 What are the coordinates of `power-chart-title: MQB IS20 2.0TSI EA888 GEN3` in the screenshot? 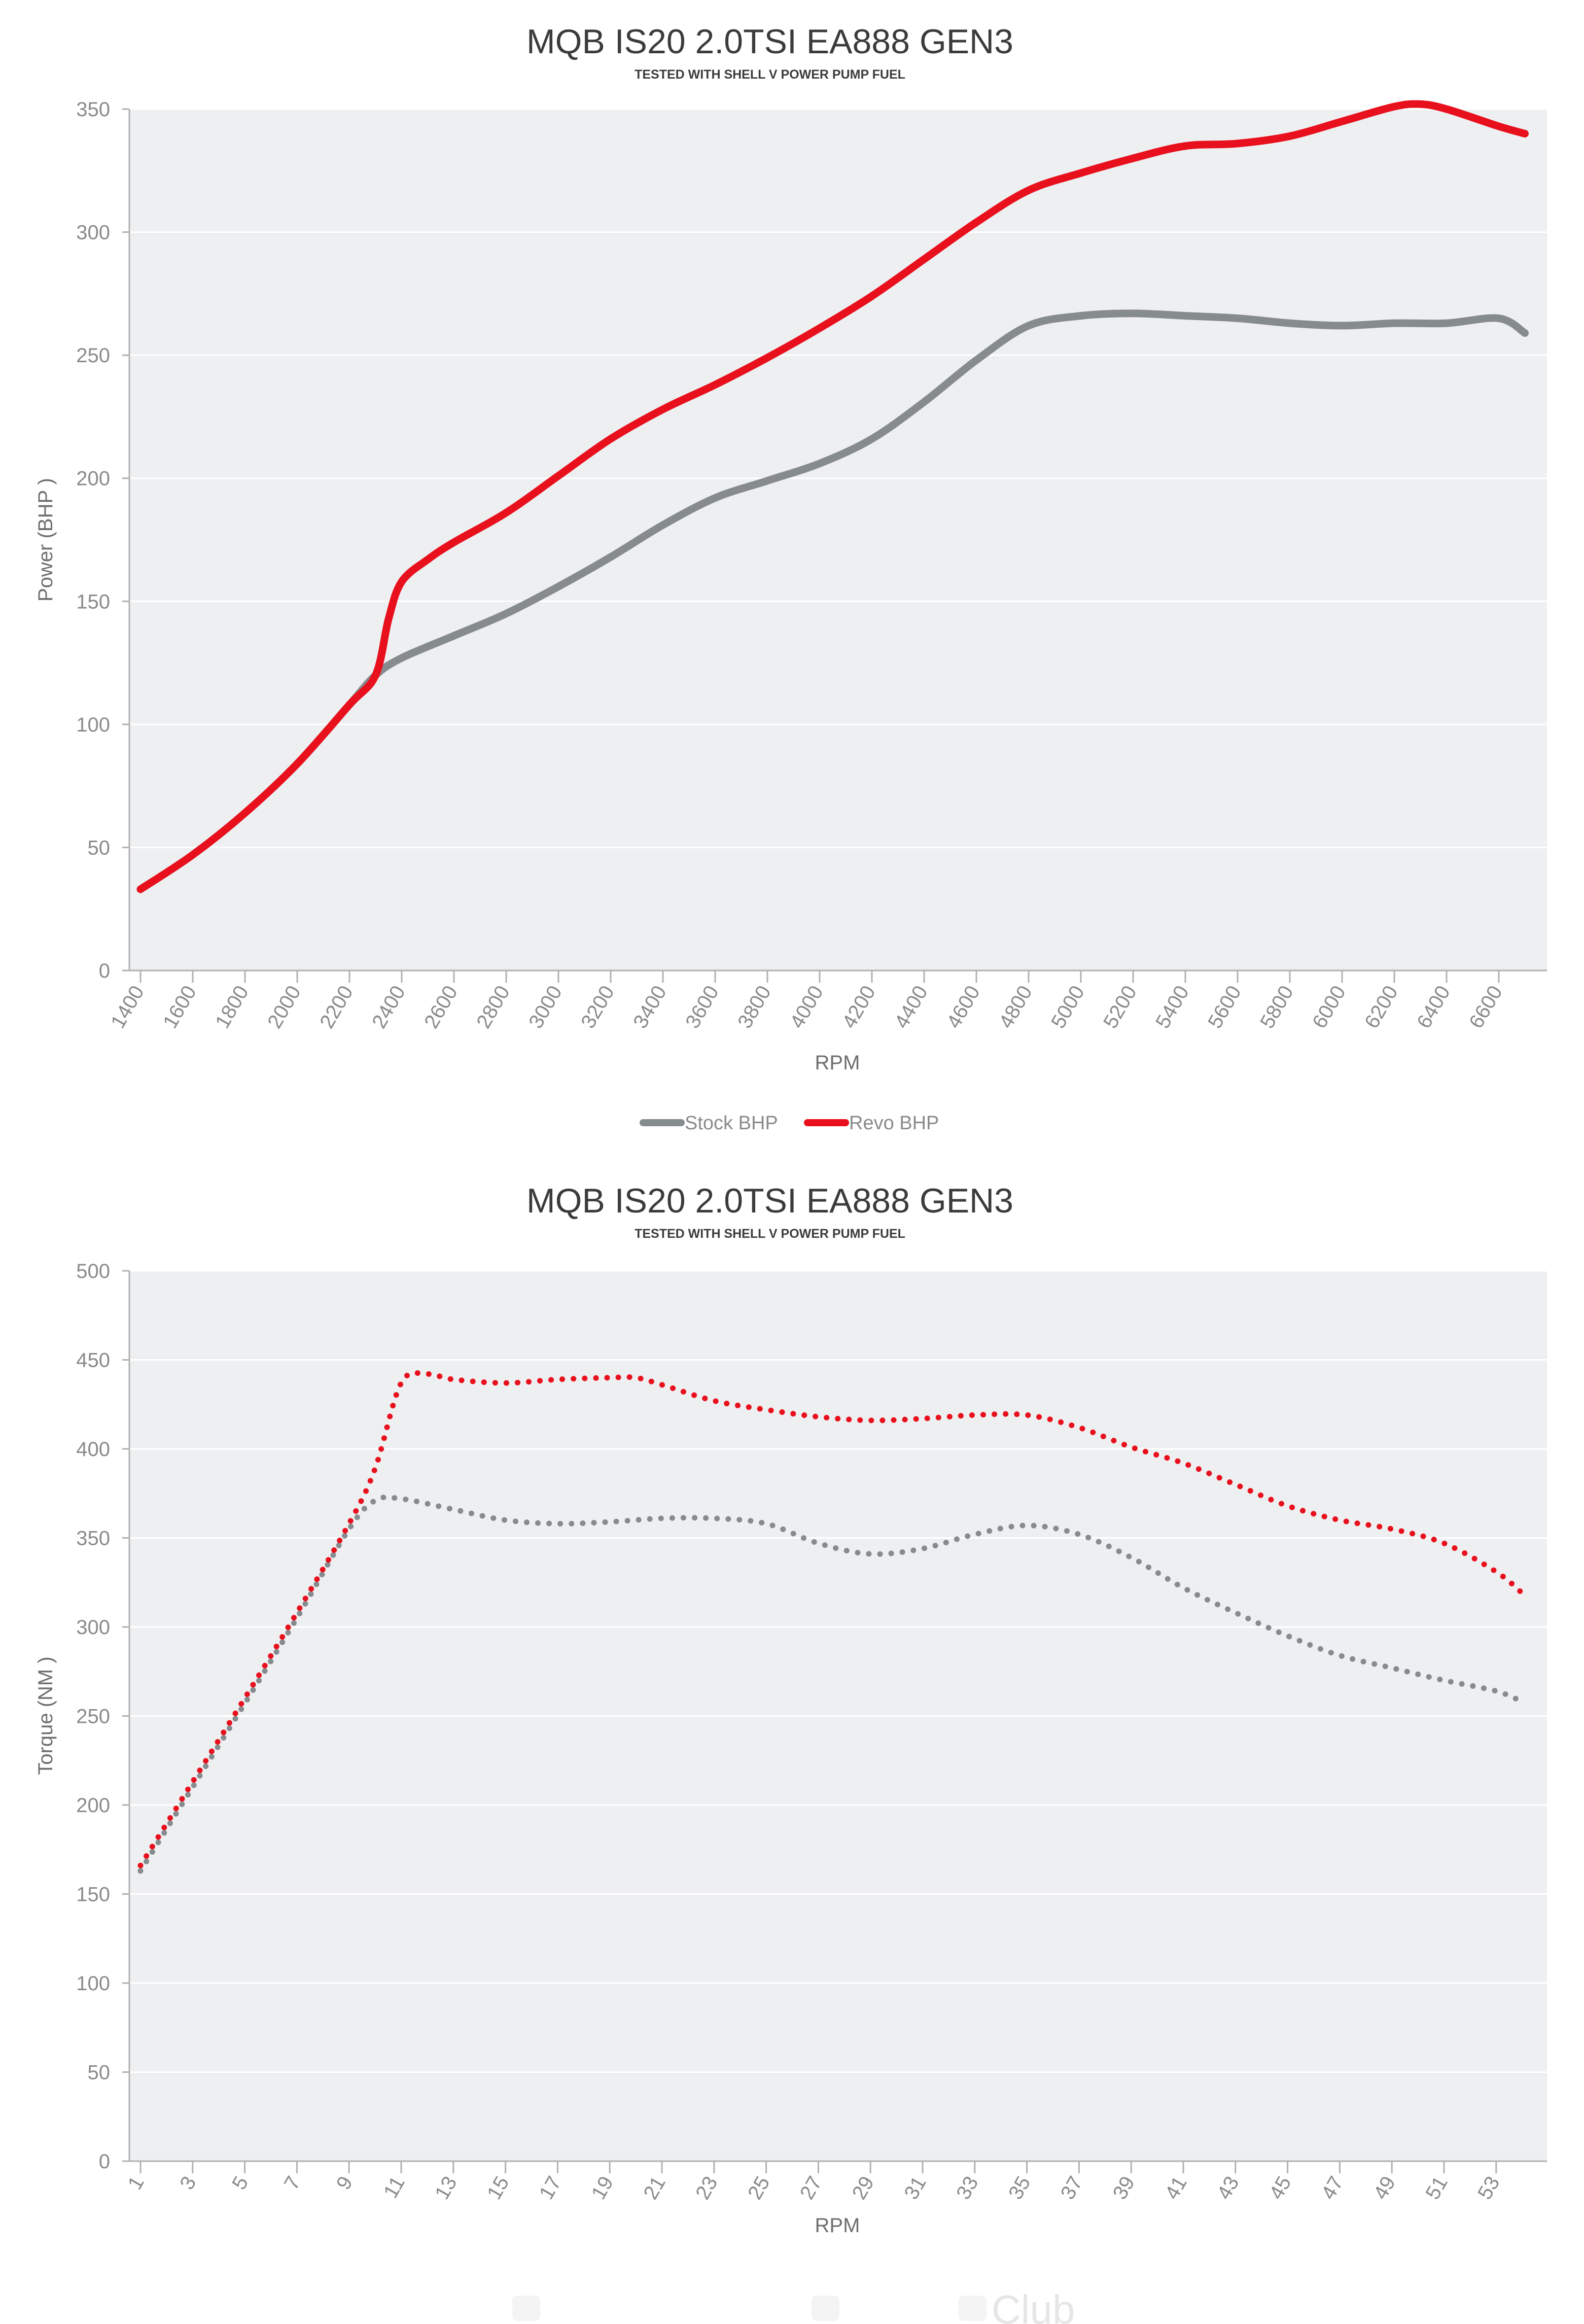 It's located at (769, 41).